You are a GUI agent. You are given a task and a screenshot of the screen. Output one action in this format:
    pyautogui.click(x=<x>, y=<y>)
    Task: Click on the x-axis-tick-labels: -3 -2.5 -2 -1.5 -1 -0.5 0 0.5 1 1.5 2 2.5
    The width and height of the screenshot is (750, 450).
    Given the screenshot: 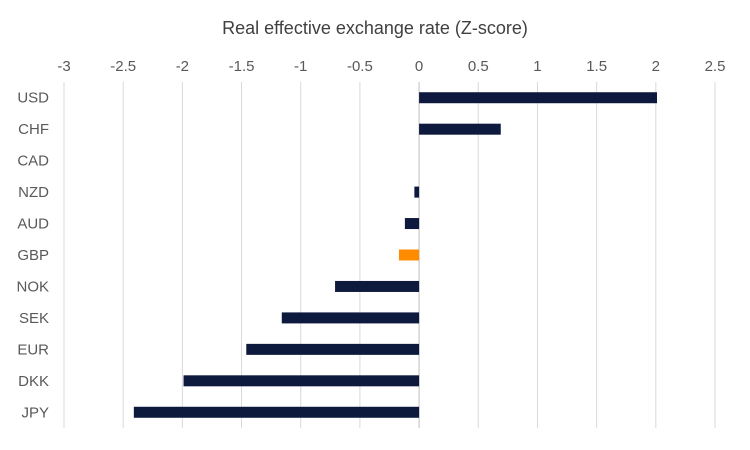 What is the action you would take?
    pyautogui.click(x=391, y=66)
    